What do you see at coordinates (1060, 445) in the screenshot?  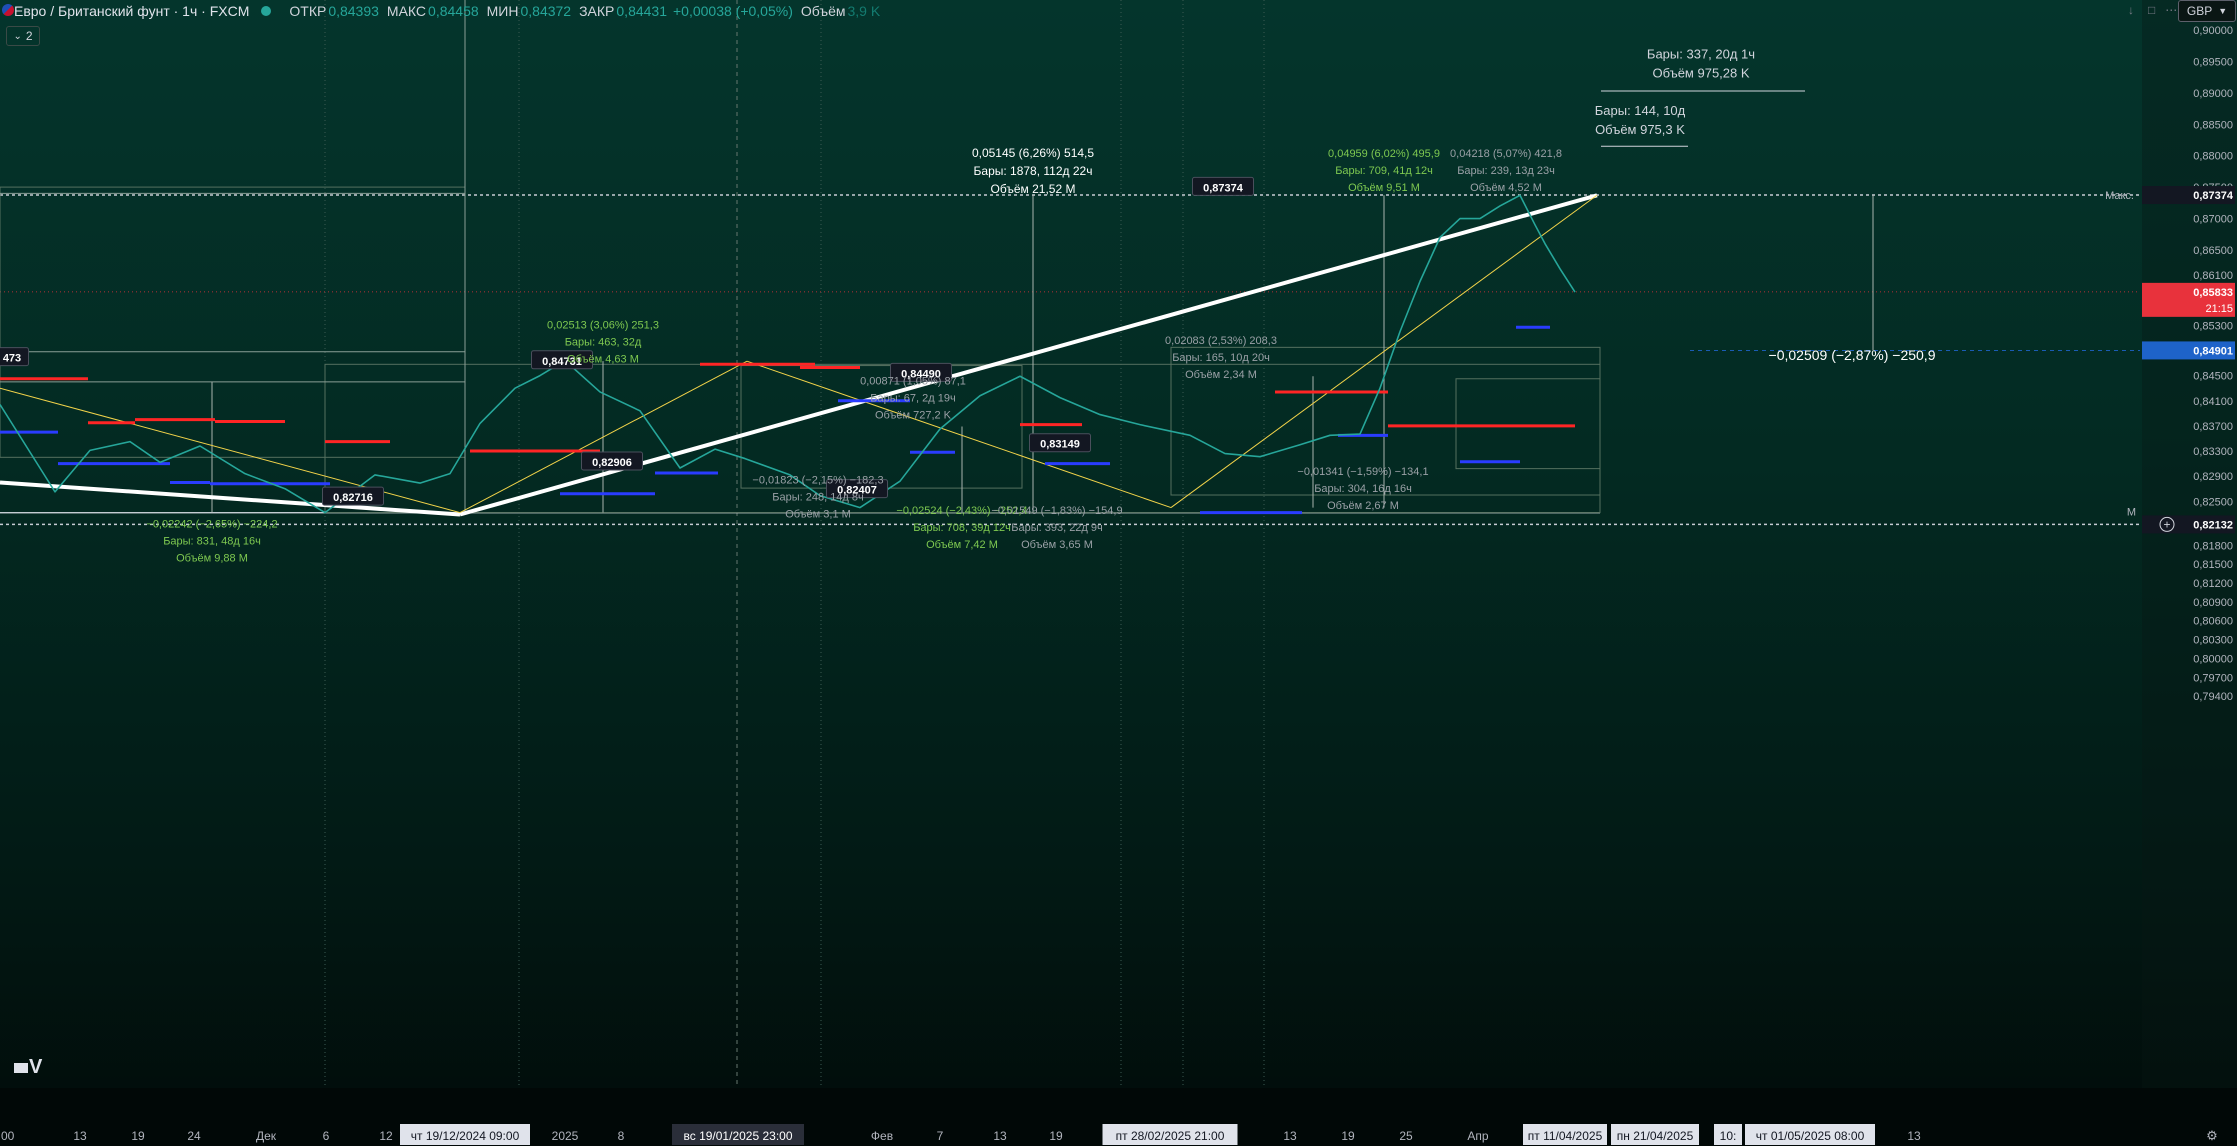 I see `pivot-label: 0,83149` at bounding box center [1060, 445].